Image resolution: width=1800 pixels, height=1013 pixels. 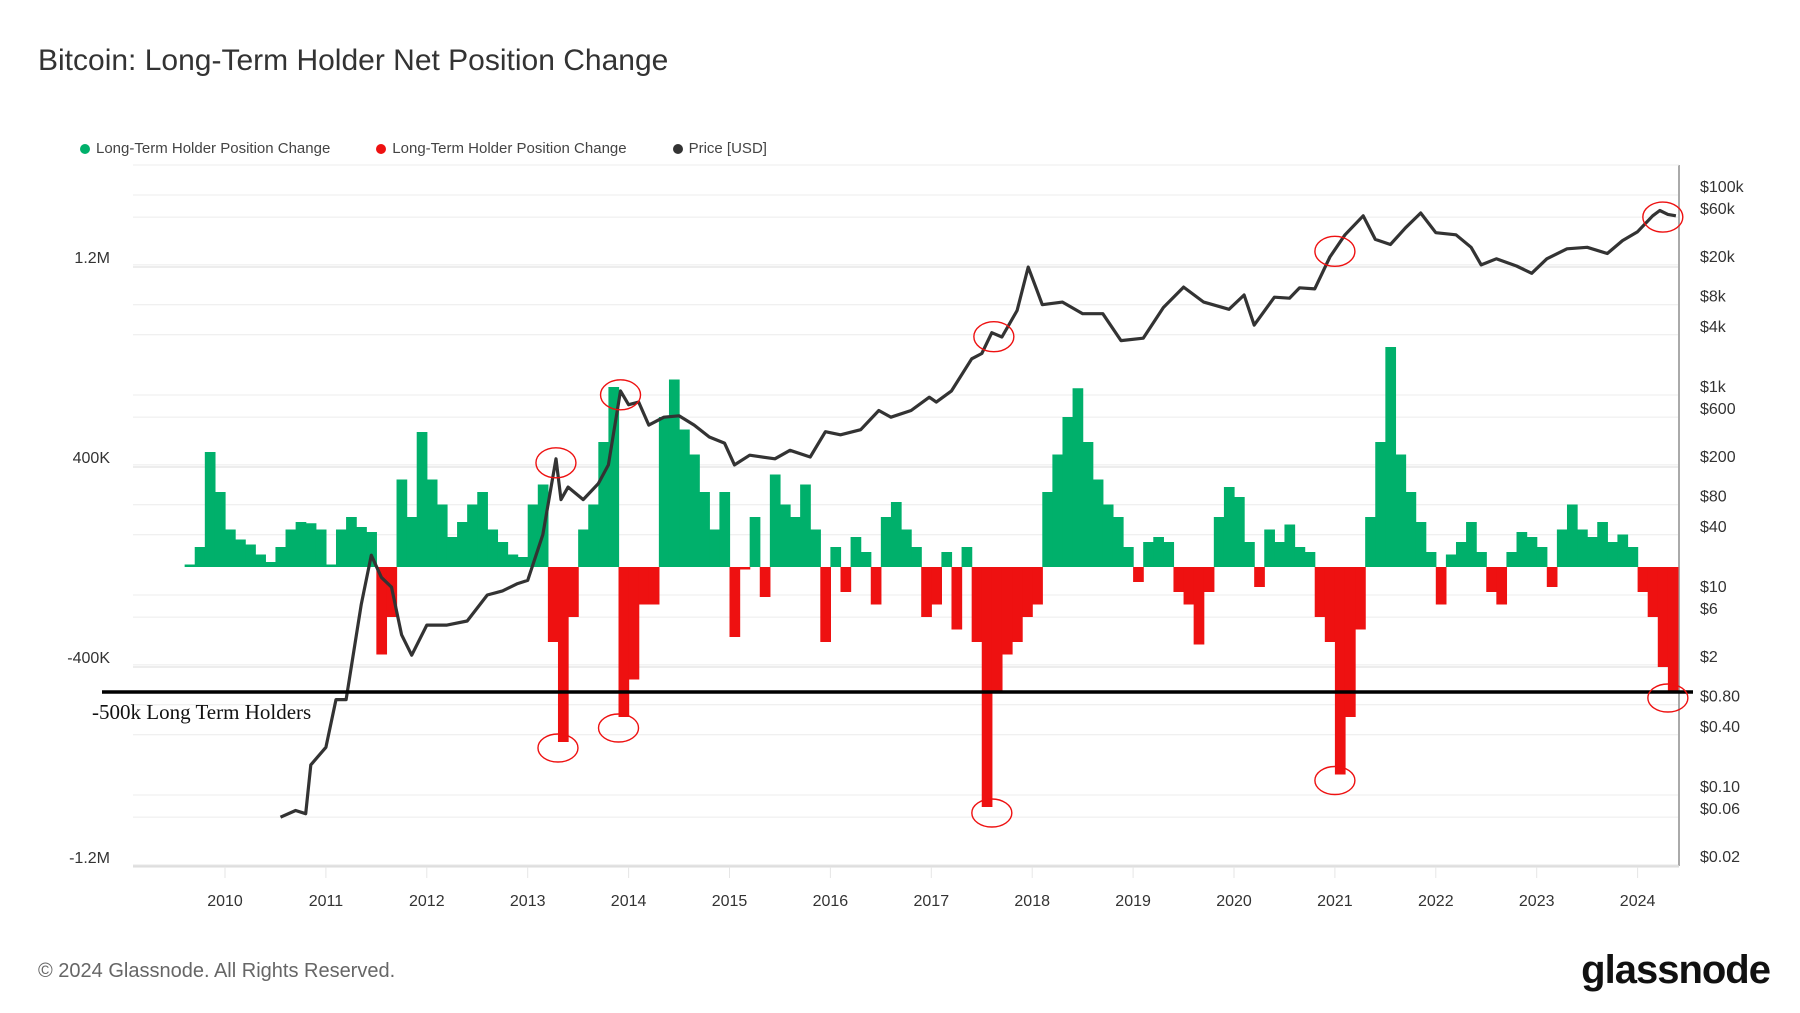 What do you see at coordinates (1335, 901) in the screenshot?
I see `x-axis-label: 2021` at bounding box center [1335, 901].